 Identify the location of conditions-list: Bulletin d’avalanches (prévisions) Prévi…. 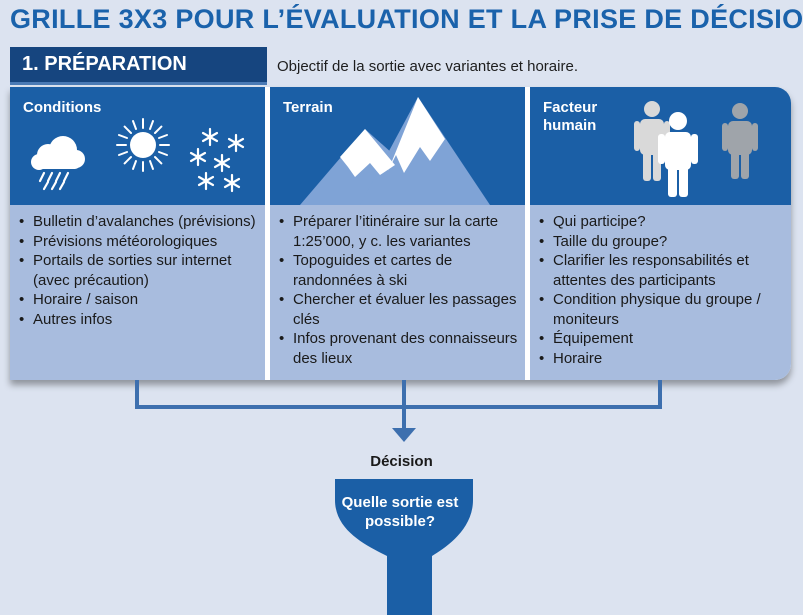
(139, 270).